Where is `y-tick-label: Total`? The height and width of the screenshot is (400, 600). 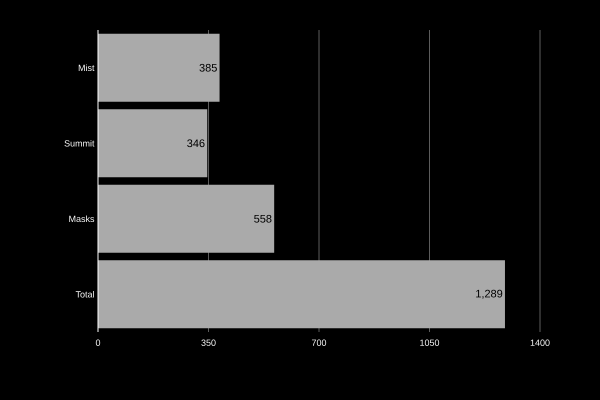 y-tick-label: Total is located at coordinates (85, 294).